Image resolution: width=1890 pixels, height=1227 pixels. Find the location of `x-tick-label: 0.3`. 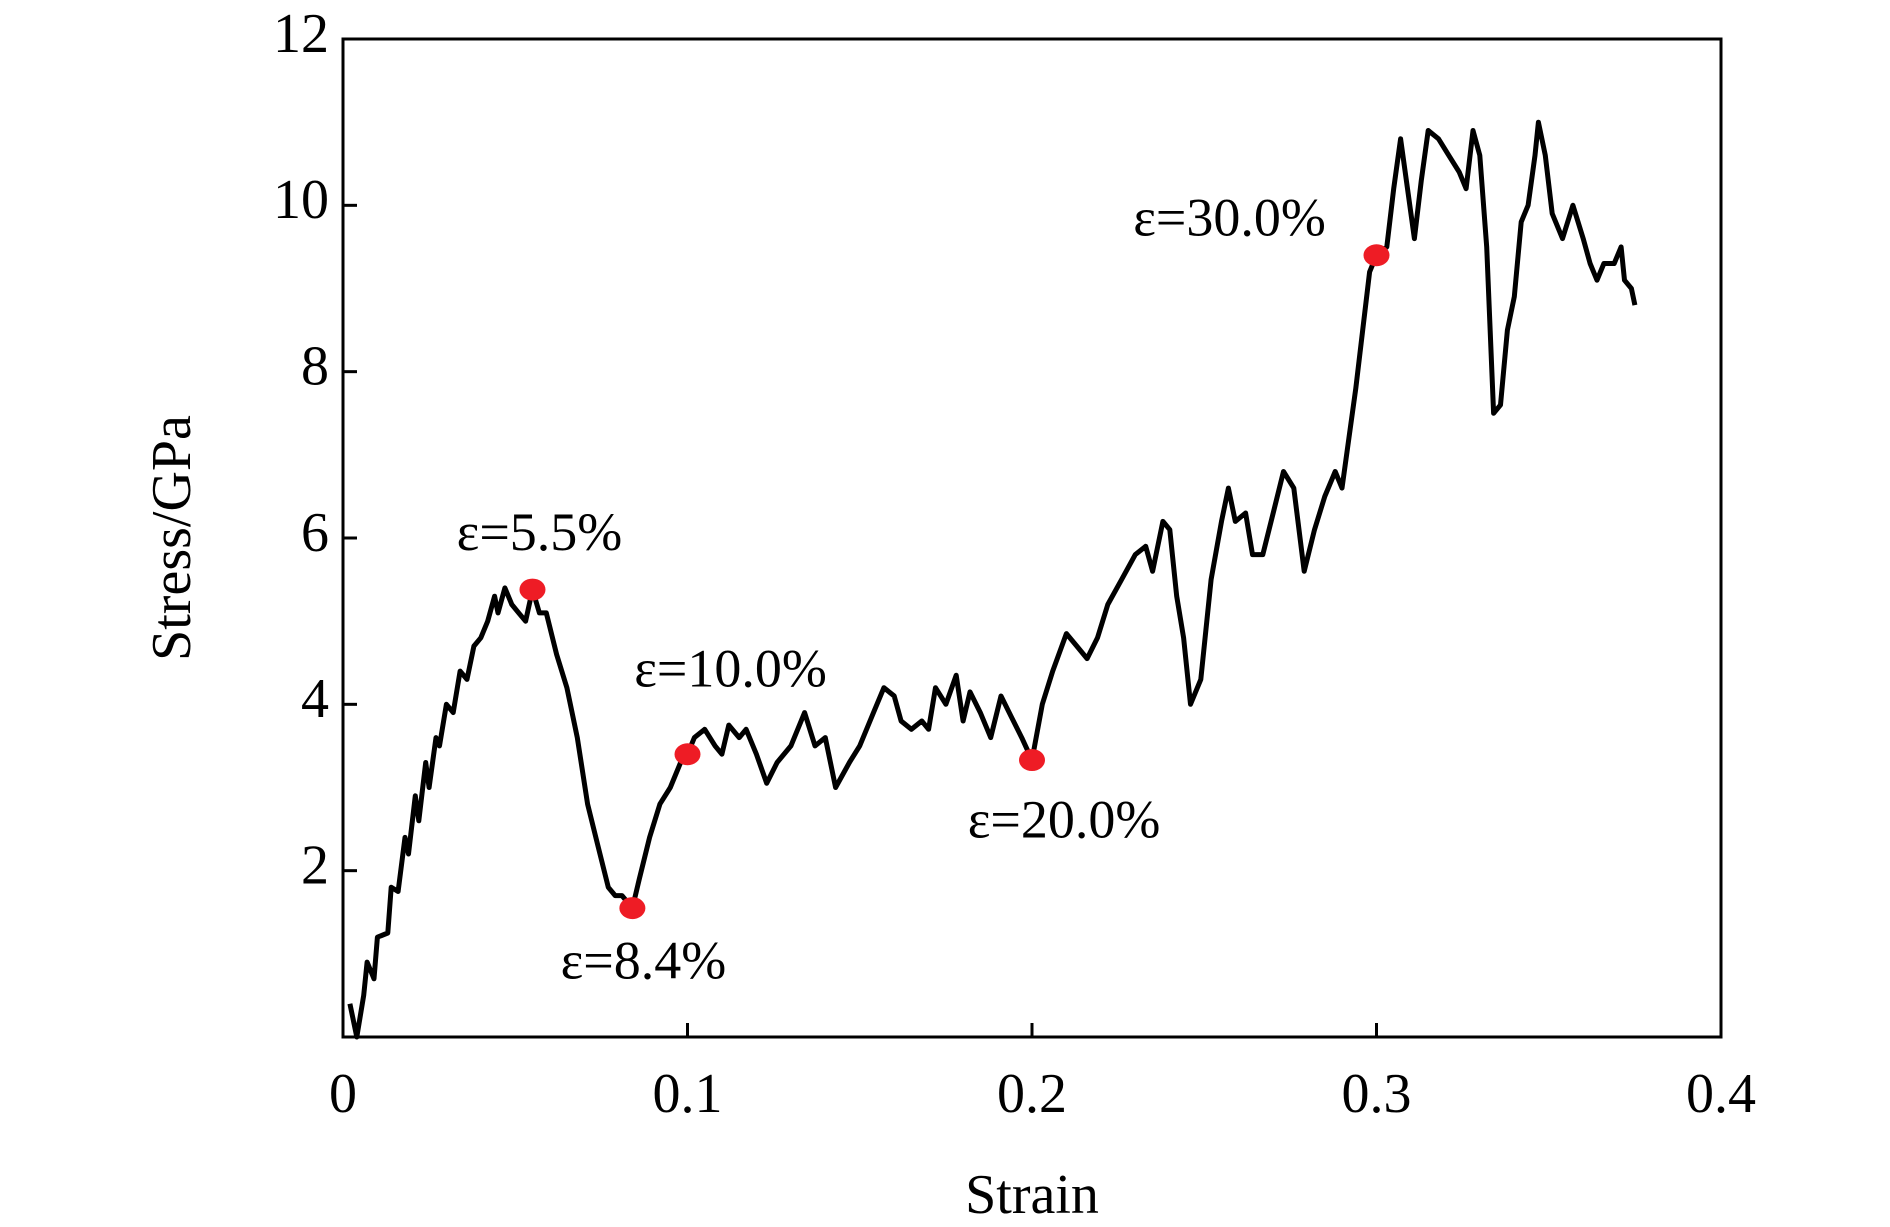

x-tick-label: 0.3 is located at coordinates (1377, 1094).